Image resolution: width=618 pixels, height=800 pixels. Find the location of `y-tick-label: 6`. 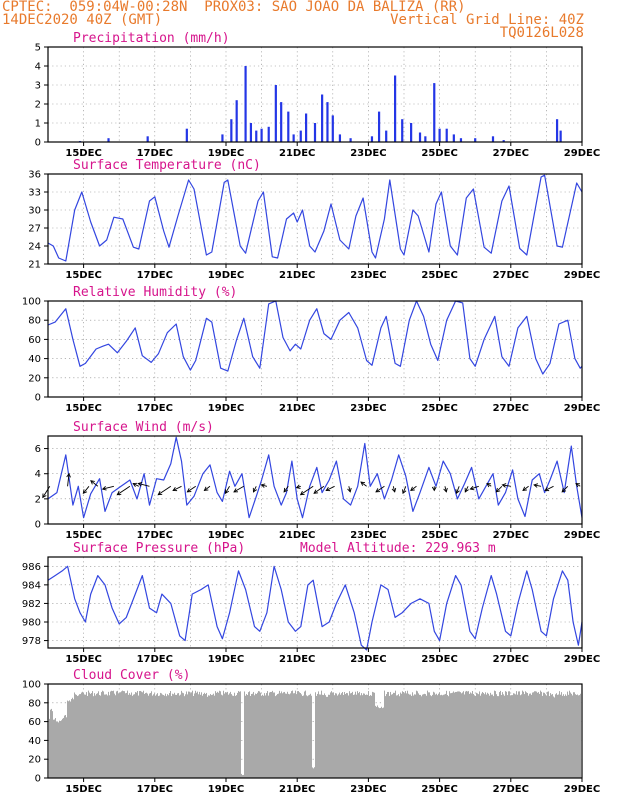

y-tick-label: 6 is located at coordinates (38, 449).